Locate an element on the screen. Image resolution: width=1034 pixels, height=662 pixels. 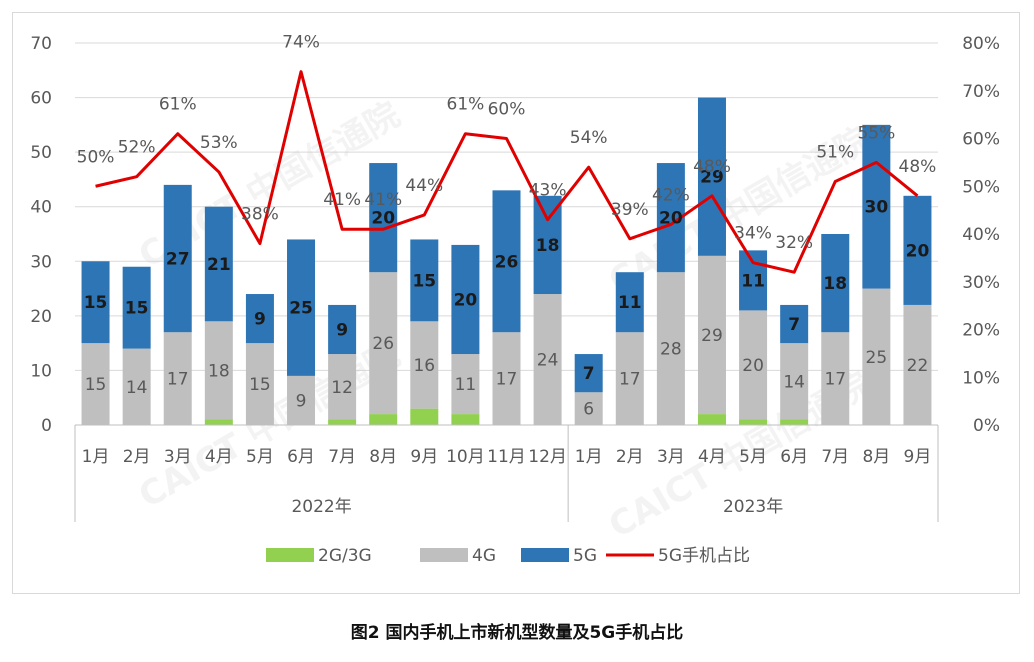
bar-label-4g: 24 is located at coordinates (548, 361).